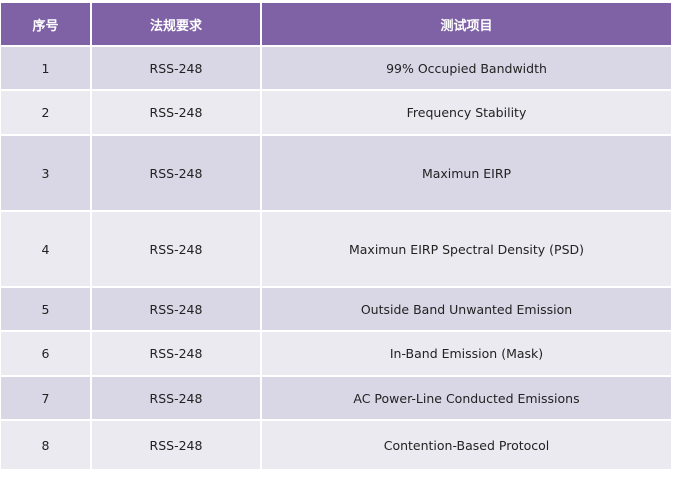 Image resolution: width=674 pixels, height=479 pixels. I want to click on table-row: 5 RSS-248 Outside Band Unwanted Emission, so click(336, 310).